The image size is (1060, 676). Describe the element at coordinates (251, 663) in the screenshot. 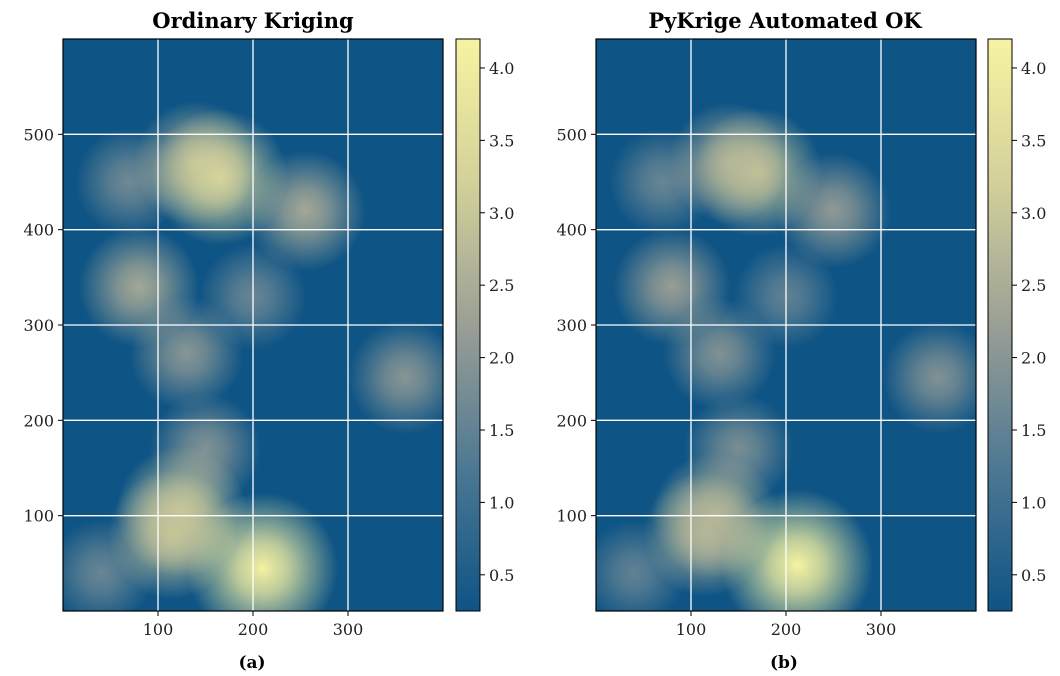

I see `x-axis-label: (a)` at that location.